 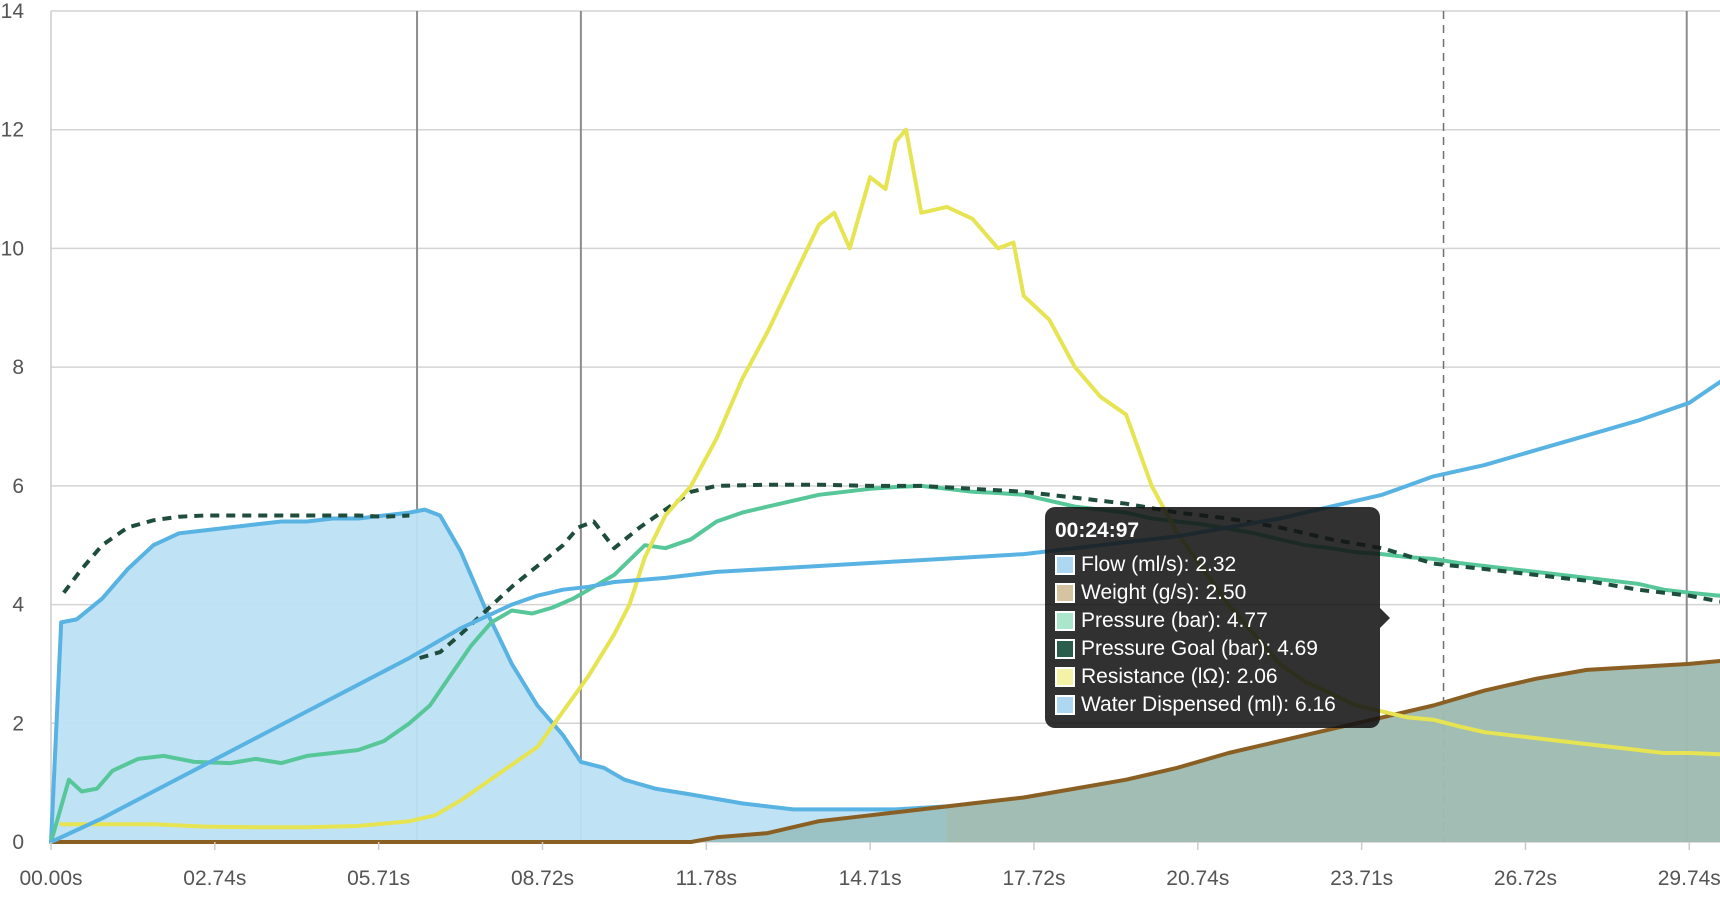 I want to click on tooltip-row-label: Water Dispensed (ml): 6.16, so click(x=1208, y=704).